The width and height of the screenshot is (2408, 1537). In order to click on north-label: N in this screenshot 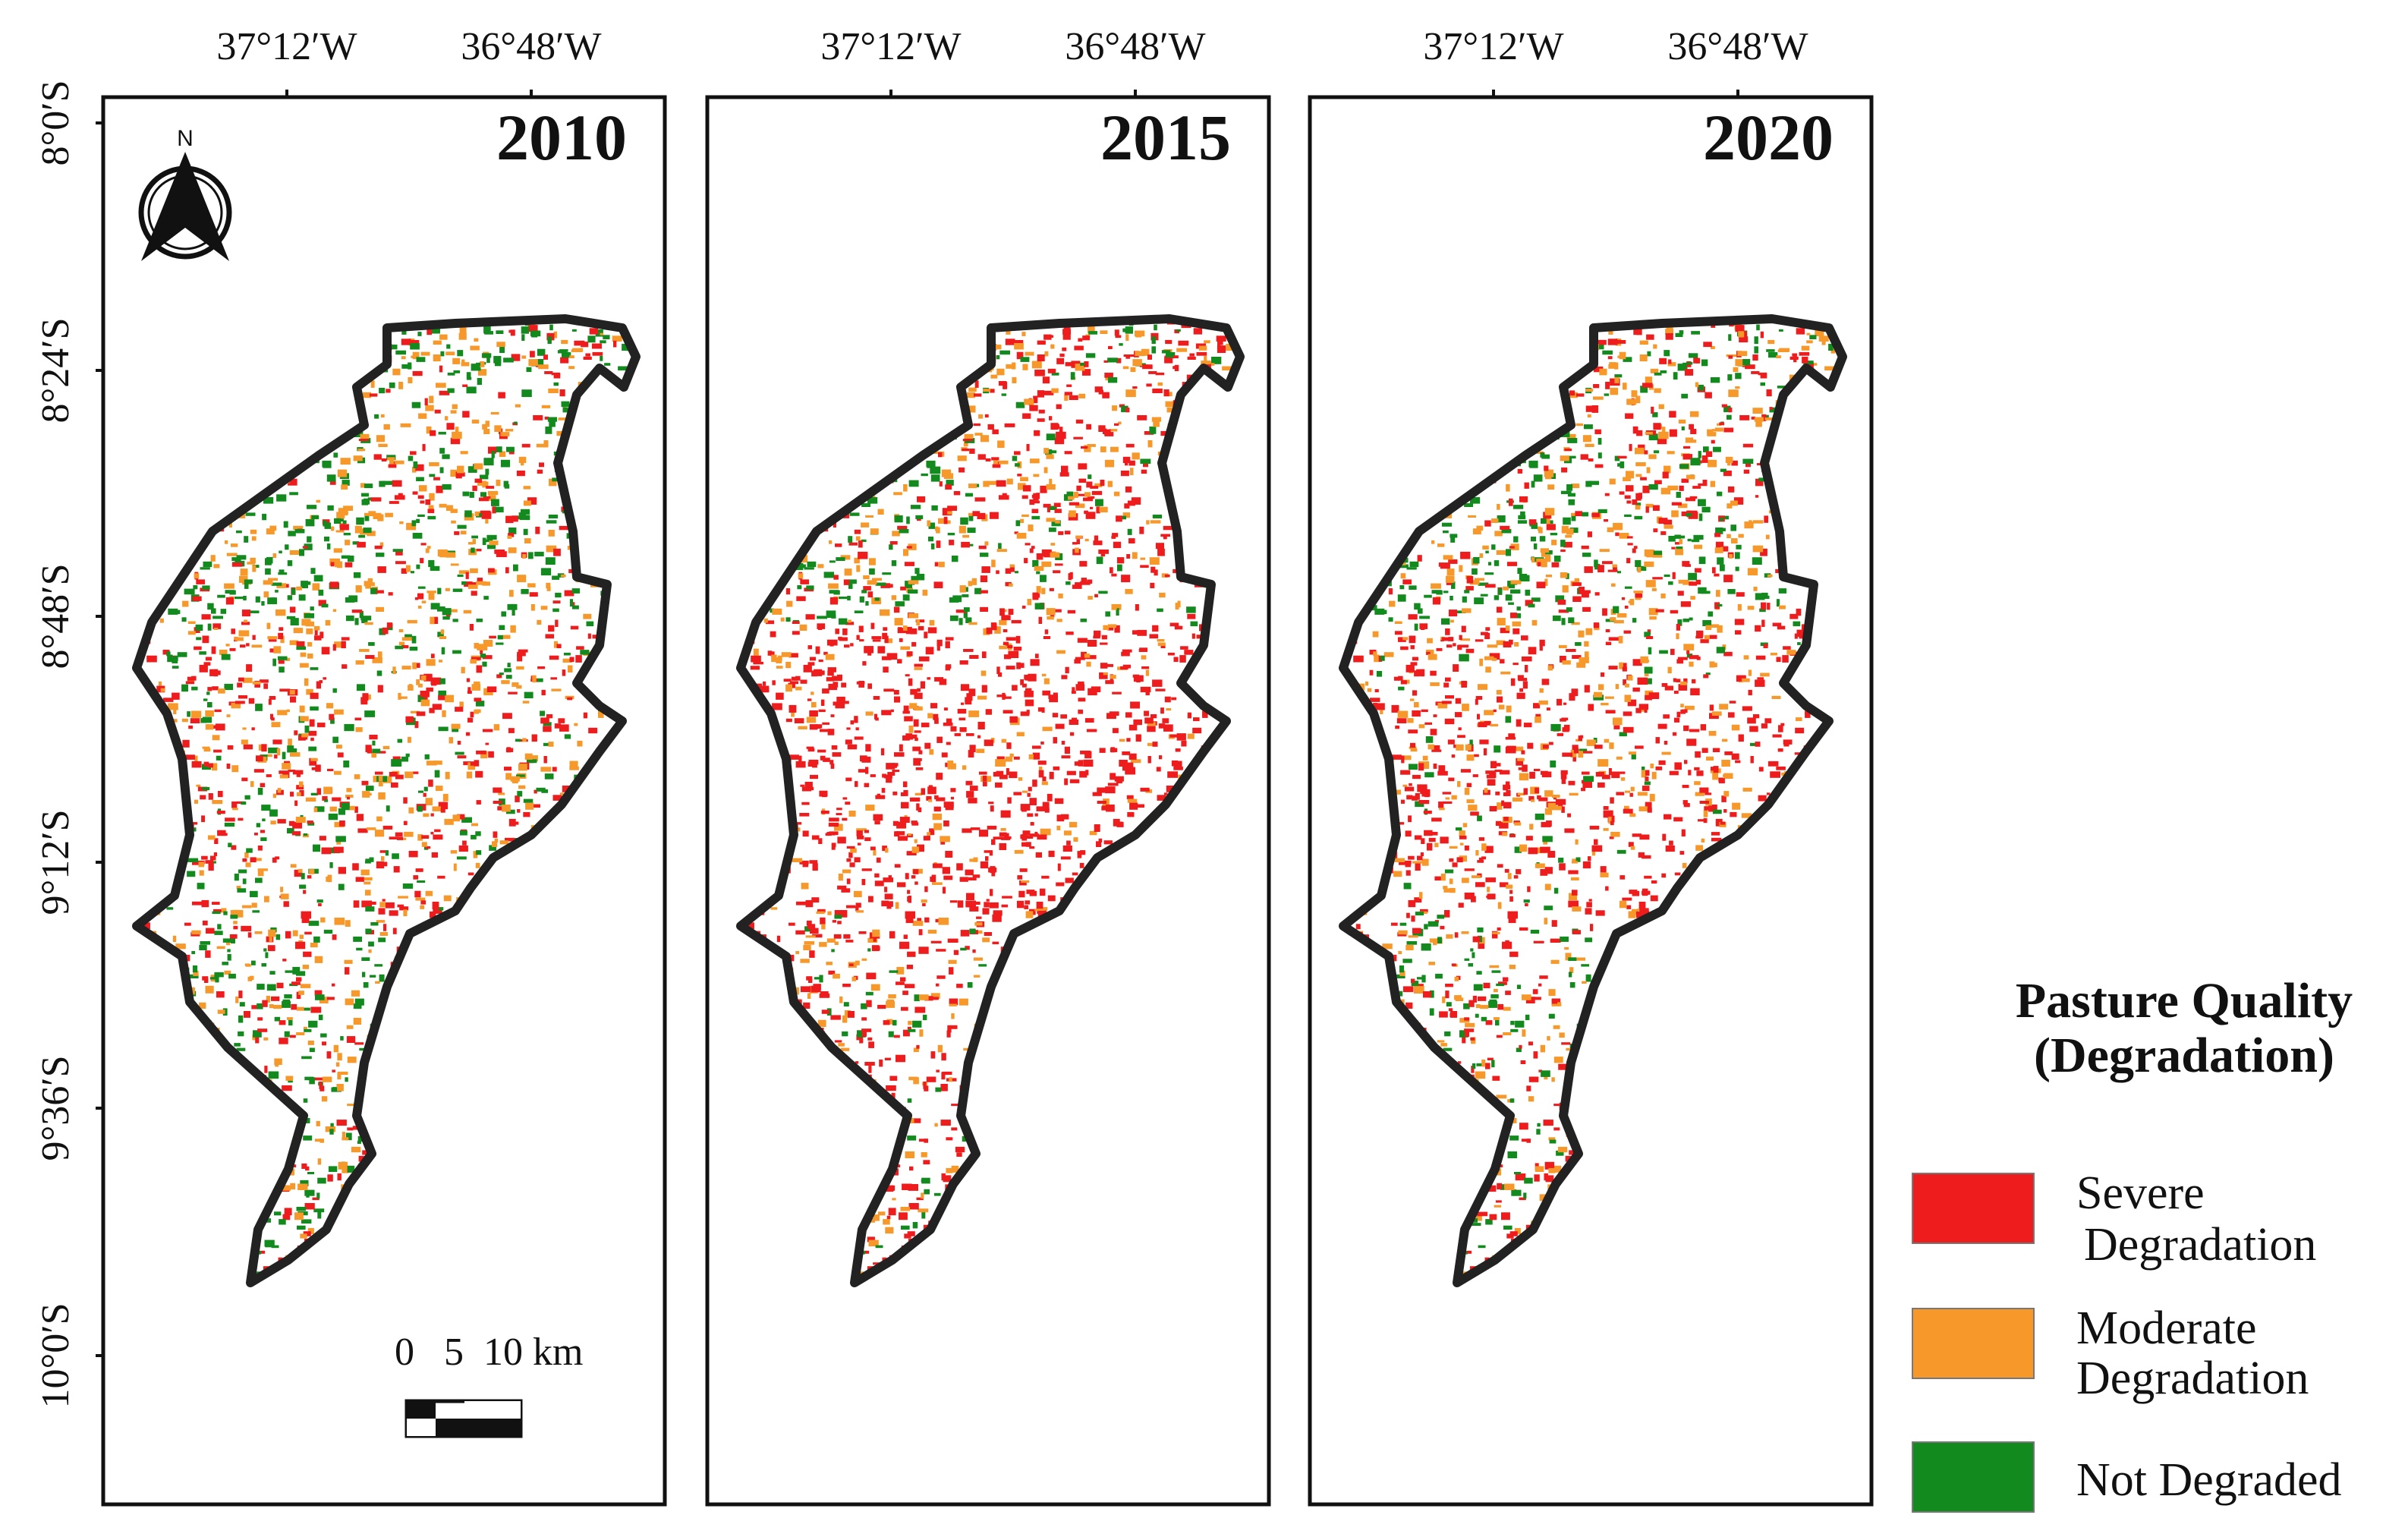, I will do `click(185, 138)`.